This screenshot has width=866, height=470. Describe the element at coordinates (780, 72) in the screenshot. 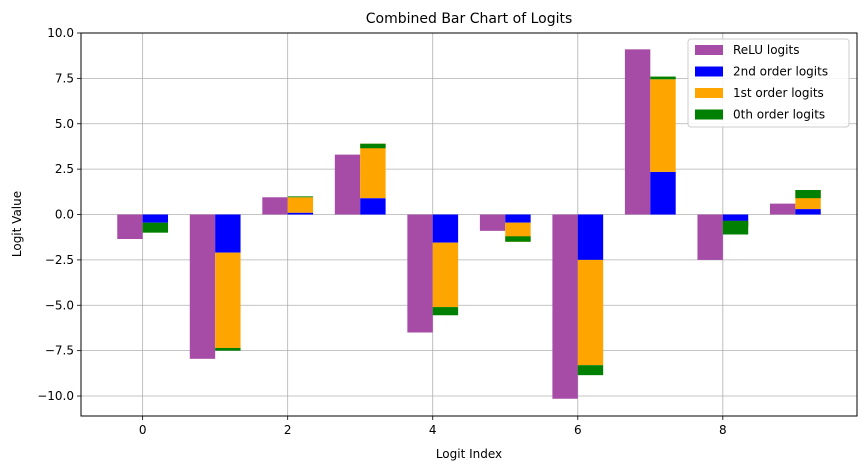

I see `legend-label: 2nd order logits` at that location.